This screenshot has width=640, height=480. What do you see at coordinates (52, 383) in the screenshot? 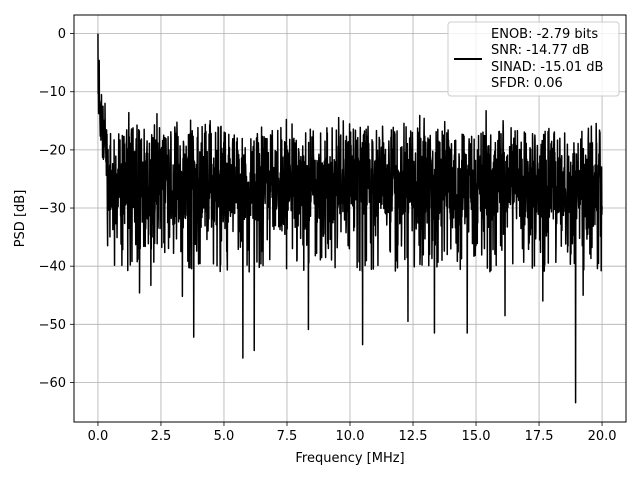
I see `y-tick-label: −60` at bounding box center [52, 383].